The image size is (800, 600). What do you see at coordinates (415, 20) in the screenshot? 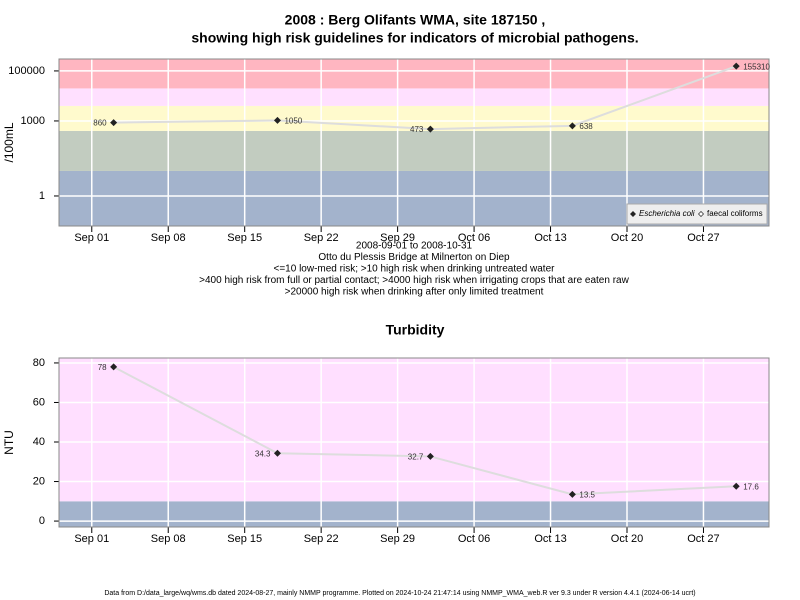
I see `chart-title: 2008 : Berg Olifants WMA, site 187150 ,` at bounding box center [415, 20].